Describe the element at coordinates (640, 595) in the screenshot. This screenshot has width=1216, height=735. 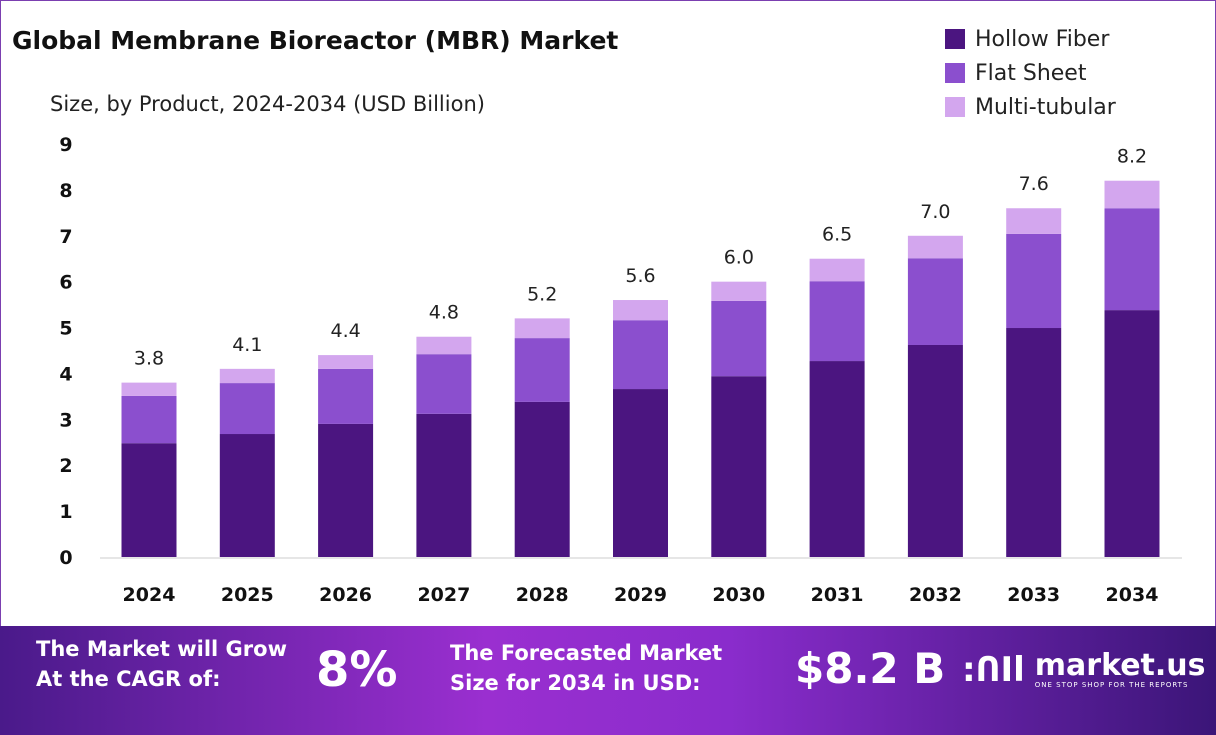
I see `x-tick-label: 2029` at that location.